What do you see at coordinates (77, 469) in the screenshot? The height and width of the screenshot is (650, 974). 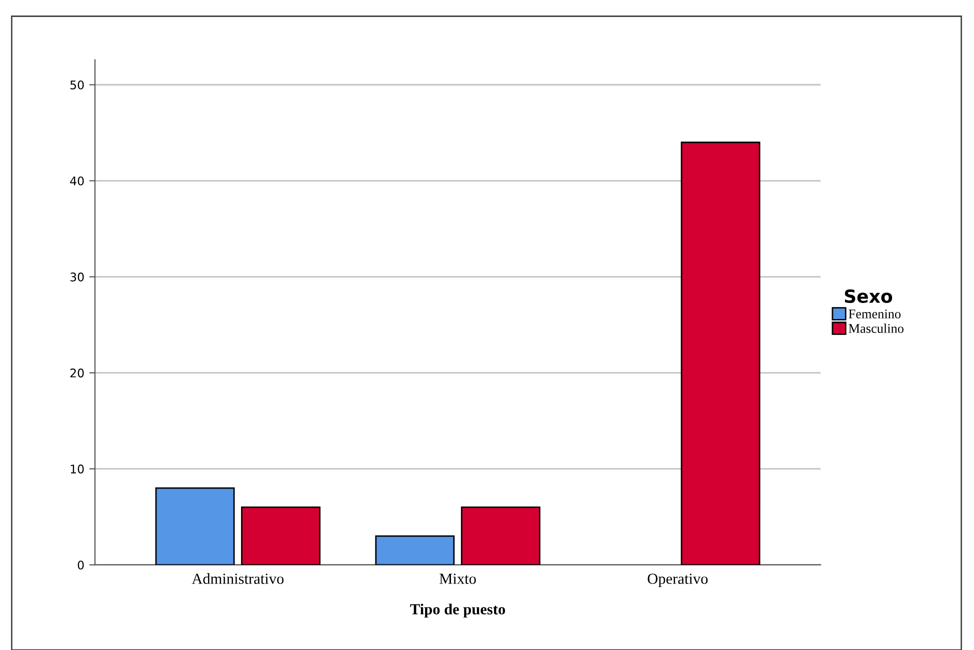 I see `y-tick-label: 10` at bounding box center [77, 469].